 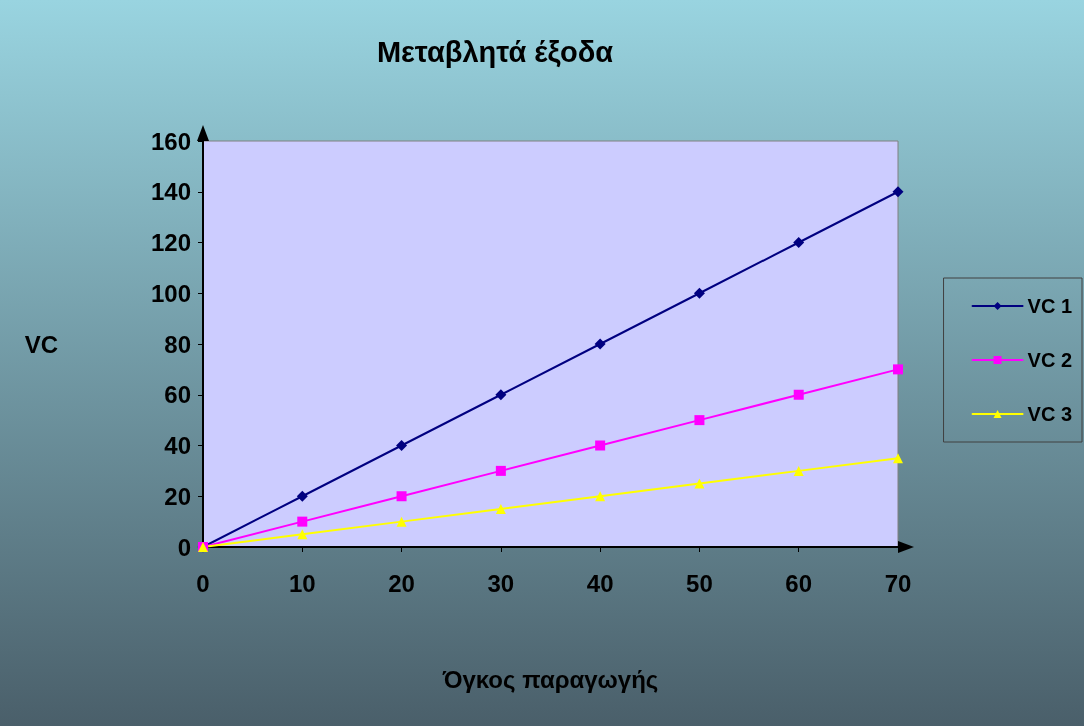 What do you see at coordinates (170, 242) in the screenshot?
I see `y-tick-label: 120` at bounding box center [170, 242].